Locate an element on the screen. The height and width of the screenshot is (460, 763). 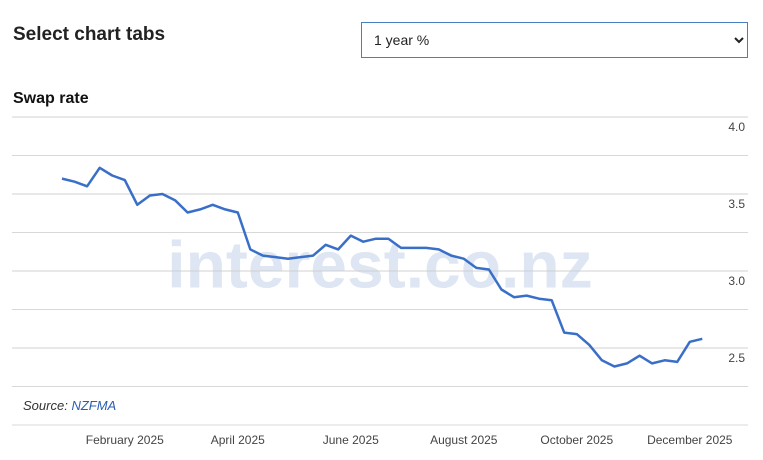
x-tick-label: August 2025 is located at coordinates (464, 440).